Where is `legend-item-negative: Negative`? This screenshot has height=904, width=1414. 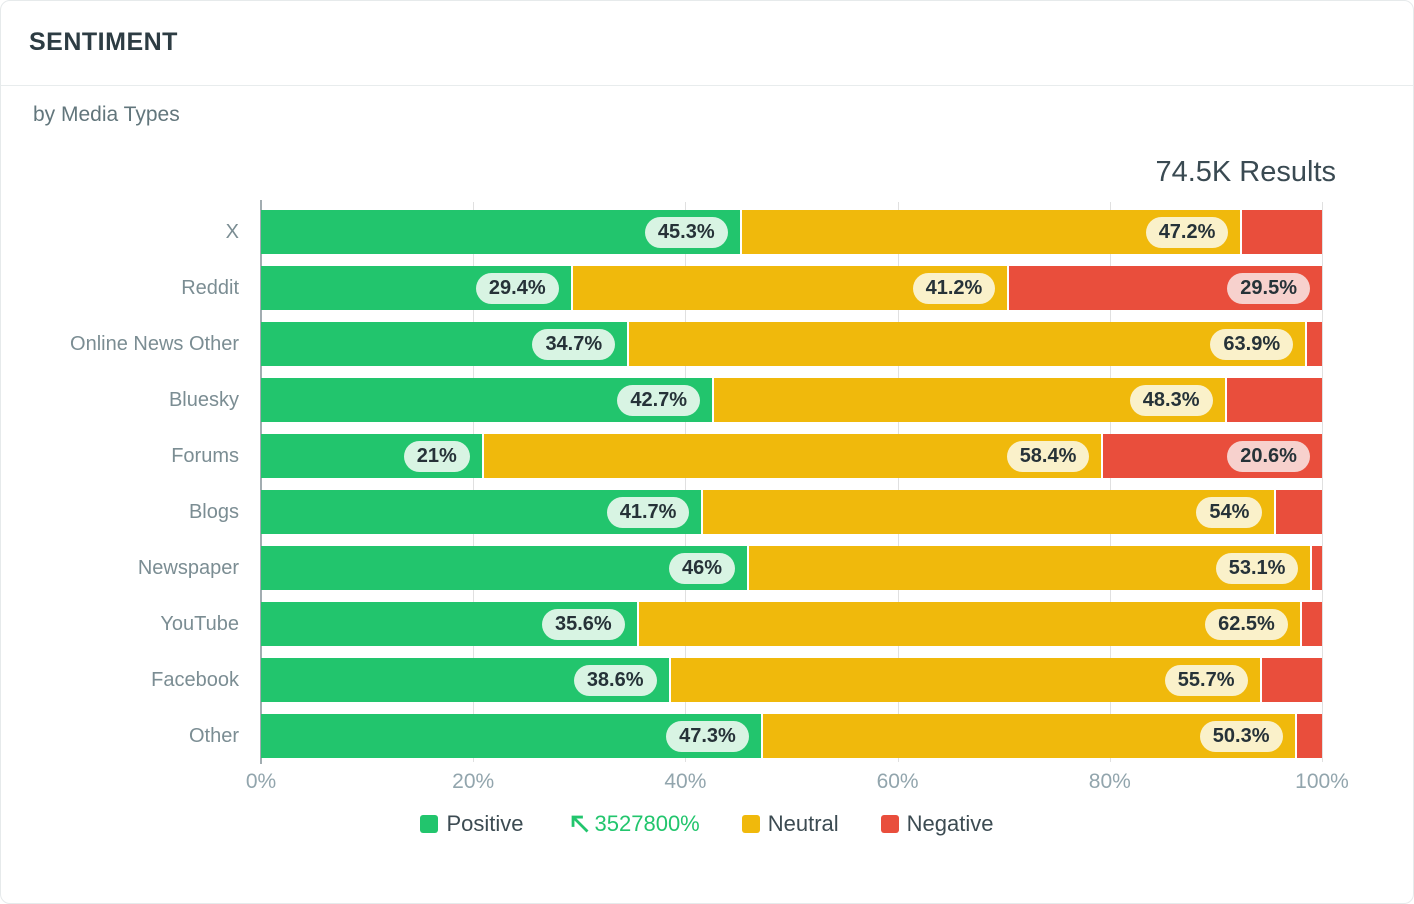
legend-item-negative: Negative is located at coordinates (937, 824).